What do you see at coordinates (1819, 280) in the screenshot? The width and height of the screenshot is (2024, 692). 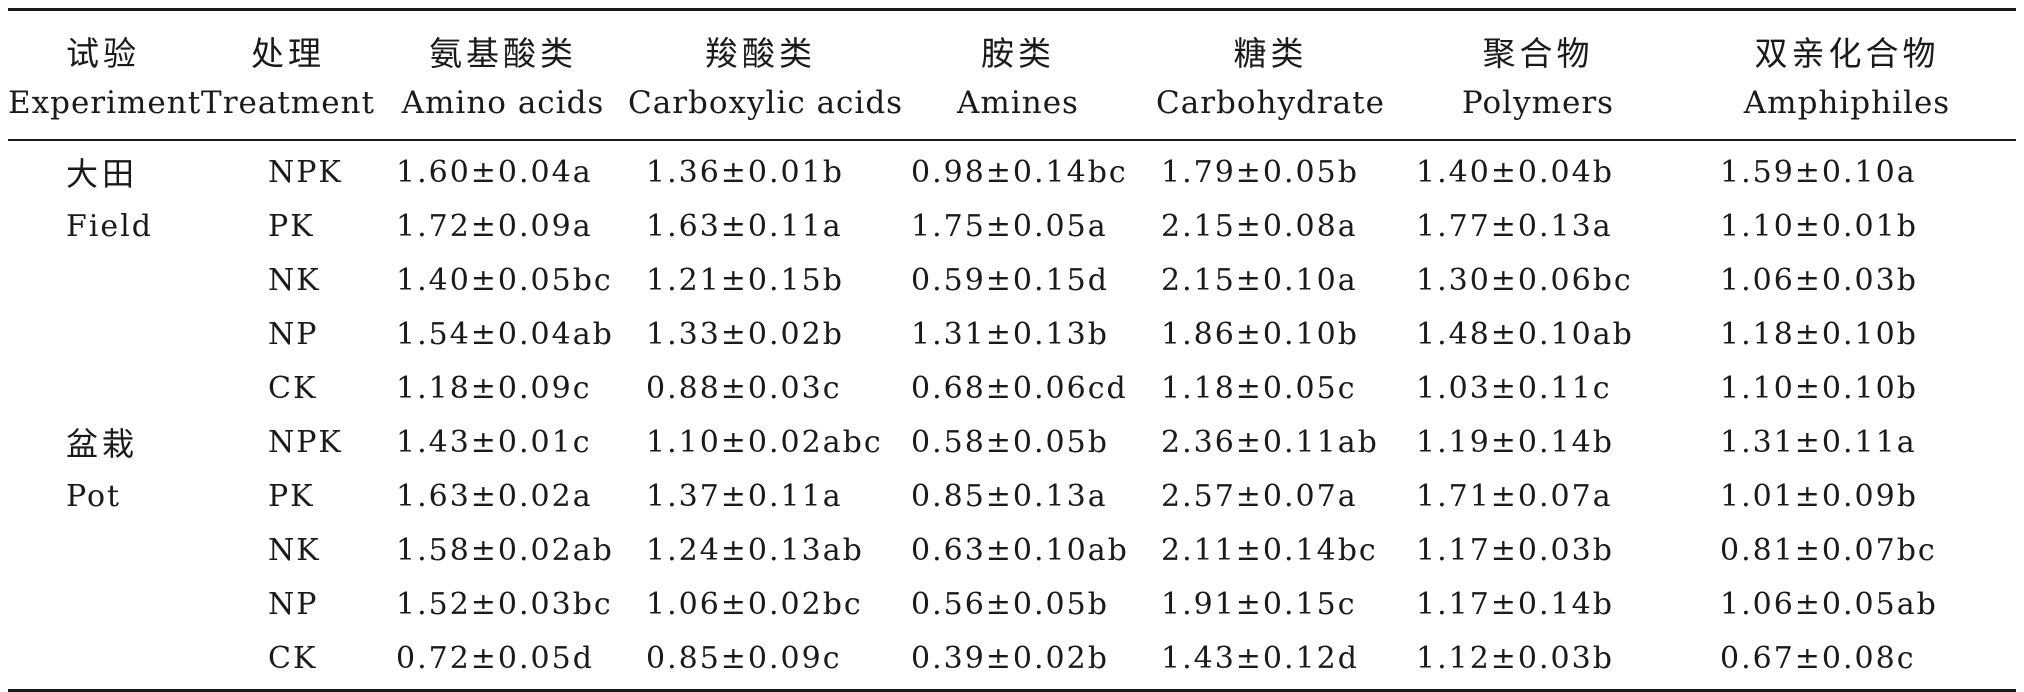 I see `cell-amphiphiles: 1.06±0.03b` at bounding box center [1819, 280].